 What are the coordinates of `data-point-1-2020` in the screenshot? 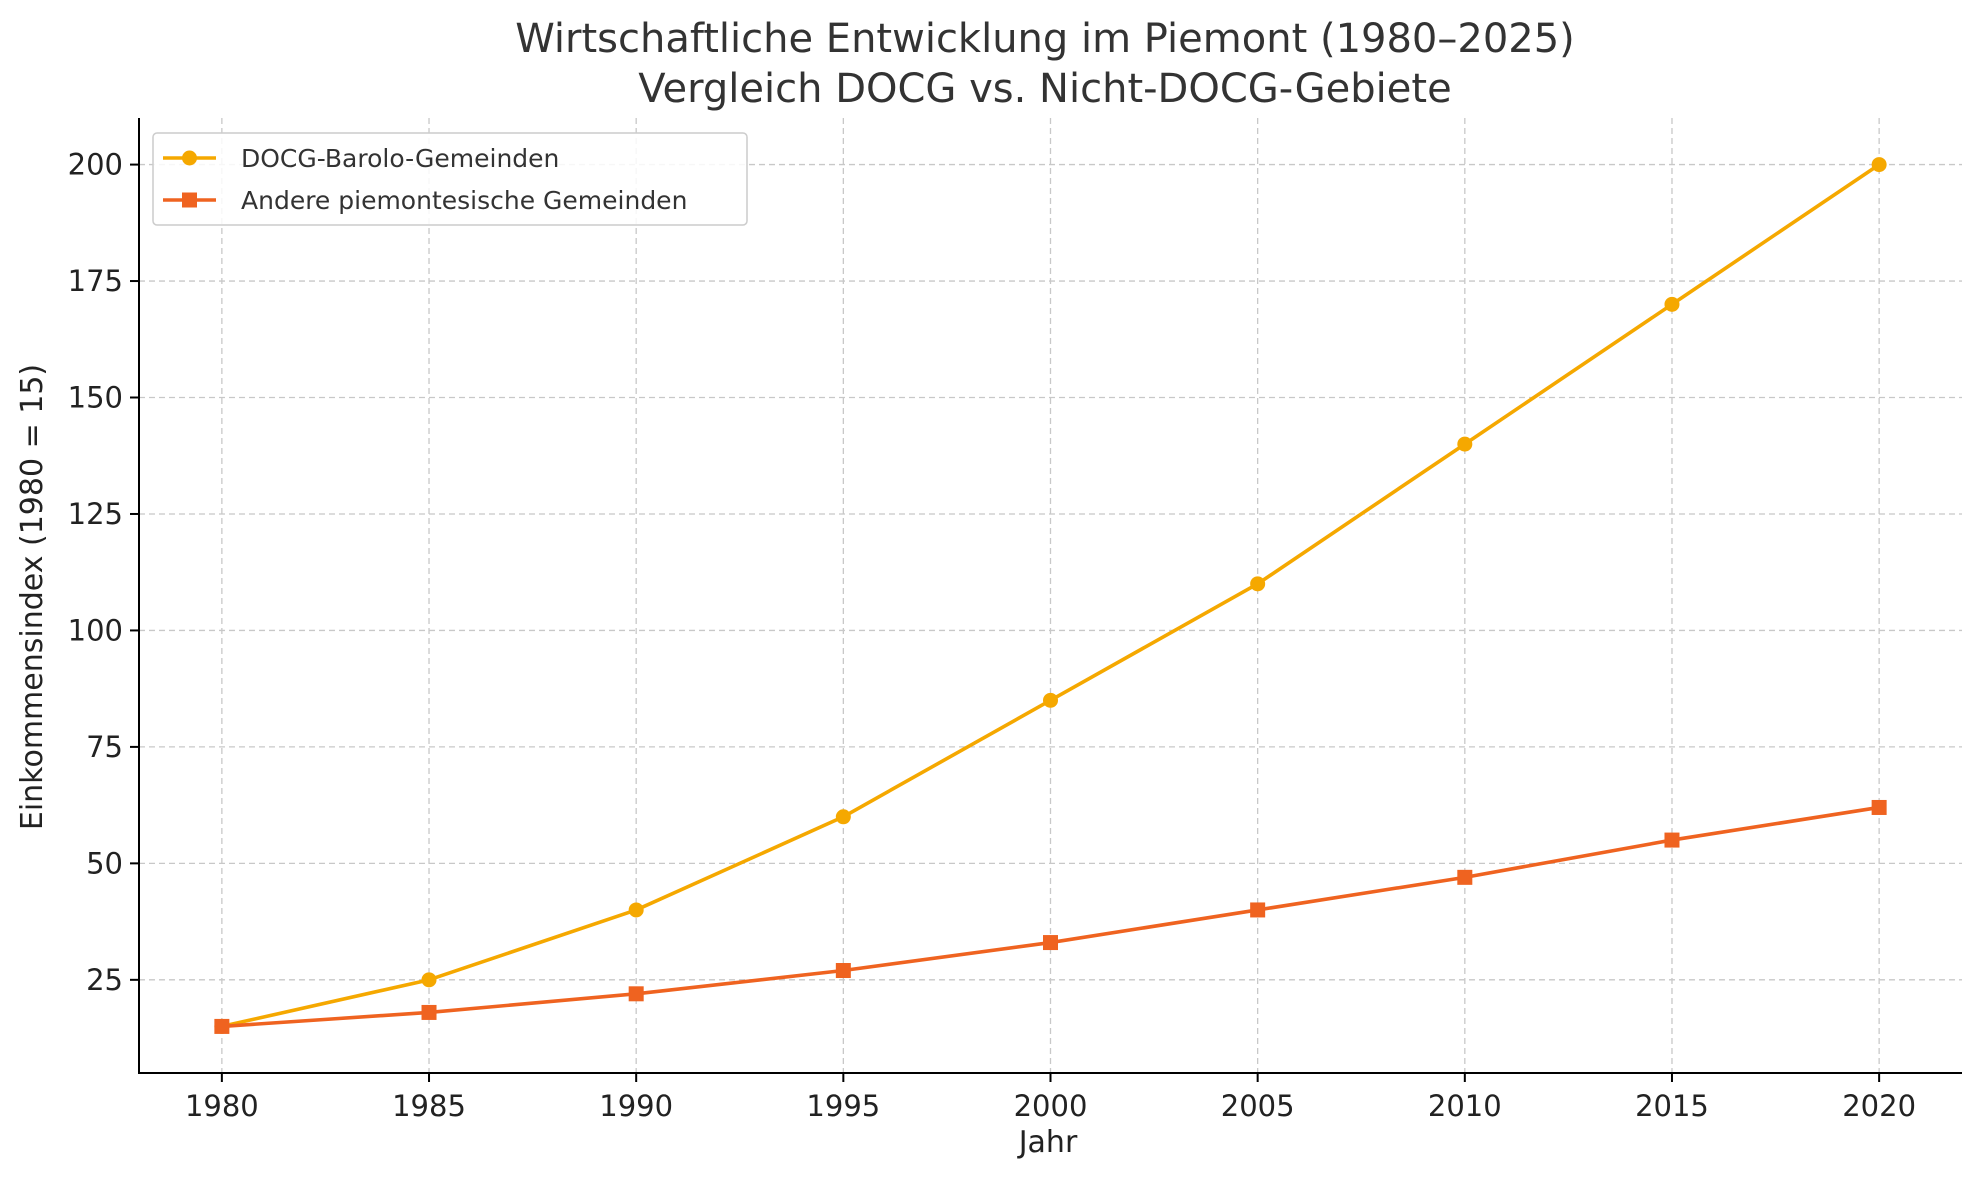 It's located at (1879, 165).